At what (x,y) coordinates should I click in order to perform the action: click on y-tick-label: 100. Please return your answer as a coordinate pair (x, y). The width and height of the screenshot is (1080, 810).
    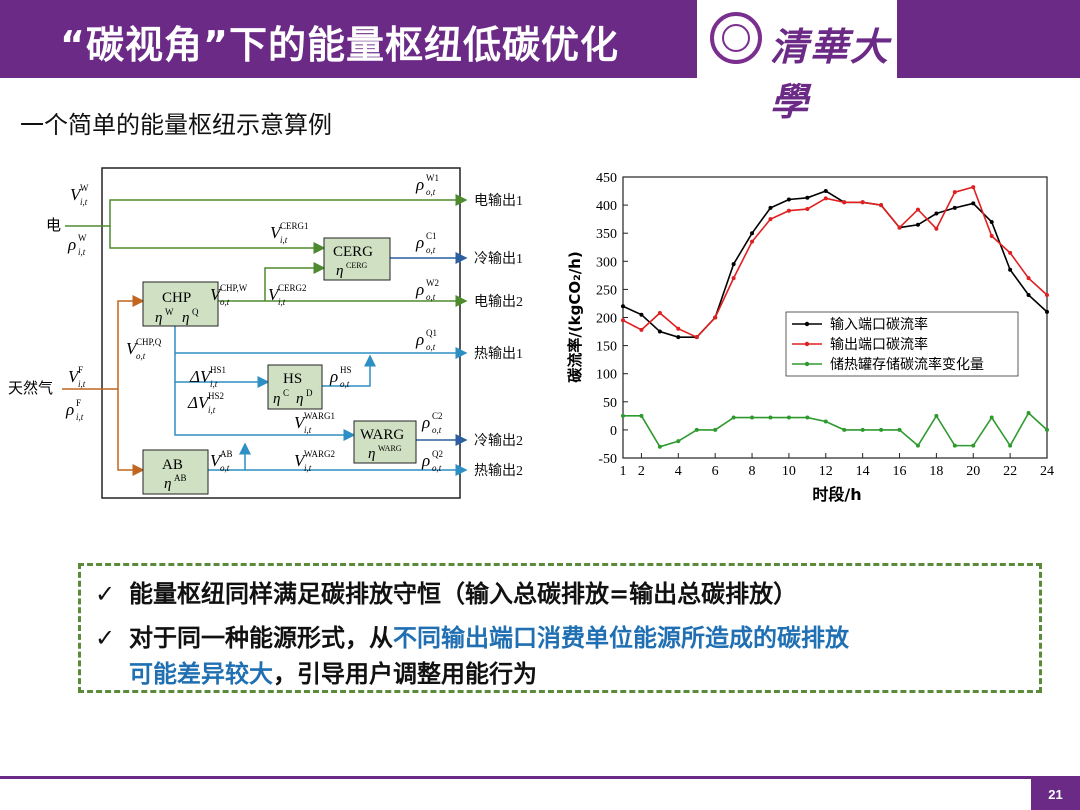
    Looking at the image, I should click on (606, 375).